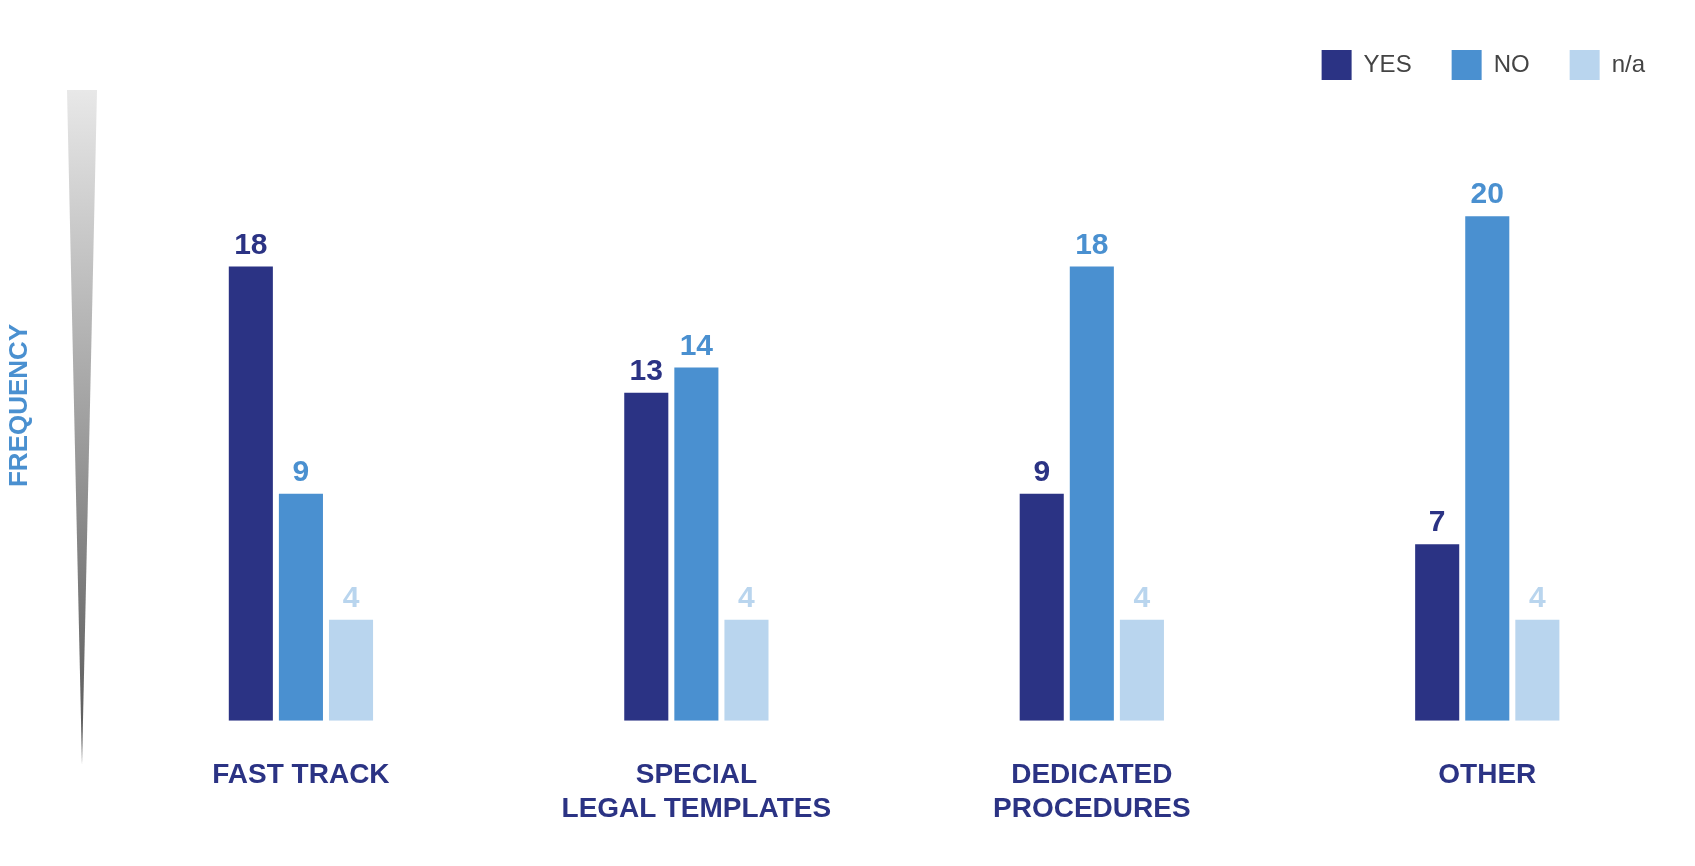 The height and width of the screenshot is (866, 1695). Describe the element at coordinates (1437, 521) in the screenshot. I see `data-label: 7` at that location.